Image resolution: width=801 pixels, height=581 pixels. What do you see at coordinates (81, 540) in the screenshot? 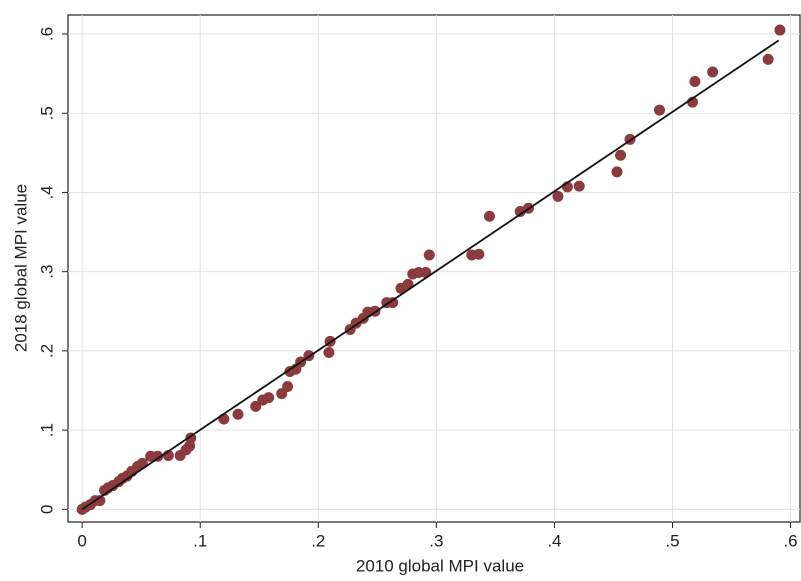
I see `x-tick-label: 0` at bounding box center [81, 540].